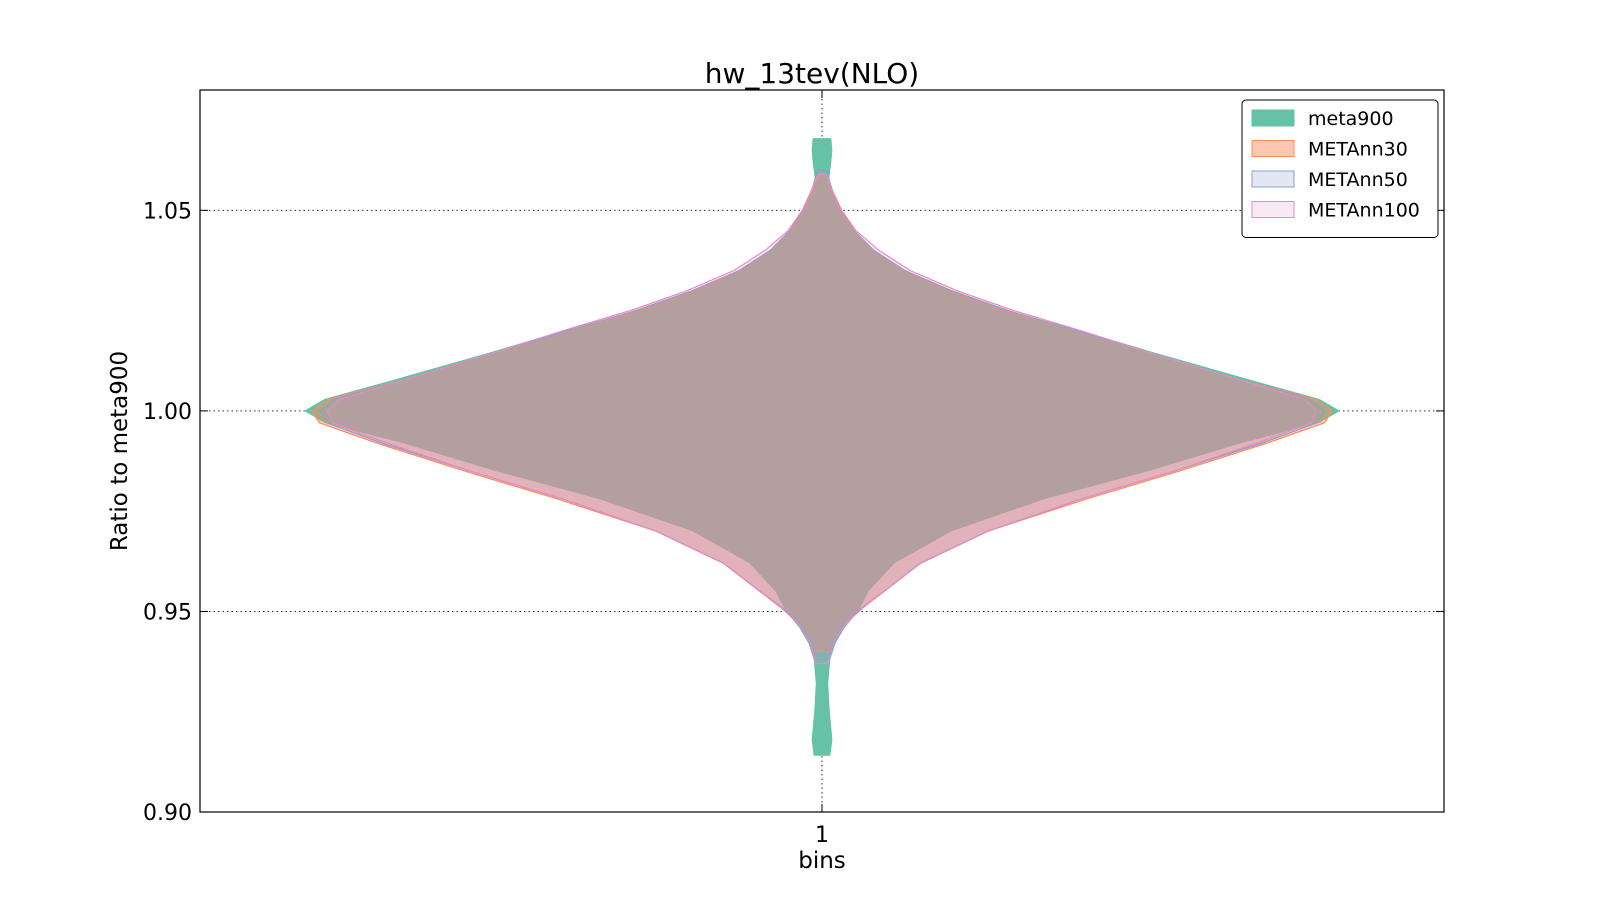  Describe the element at coordinates (1273, 118) in the screenshot. I see `legend-swatch-meta900` at that location.